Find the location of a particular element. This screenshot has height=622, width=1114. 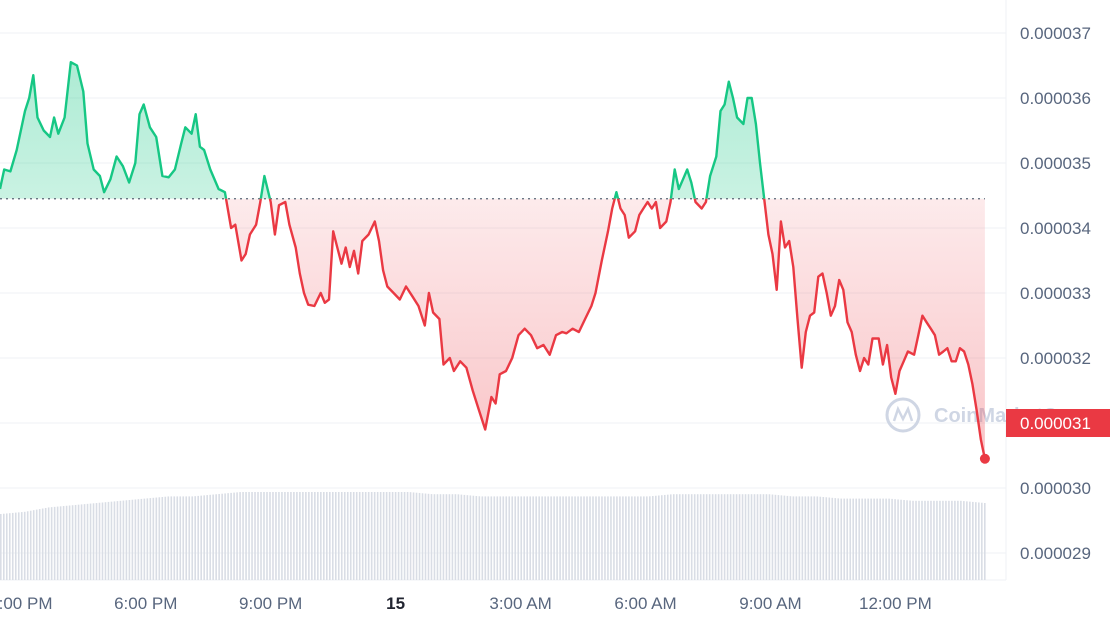

price-badge-bg is located at coordinates (1058, 423).